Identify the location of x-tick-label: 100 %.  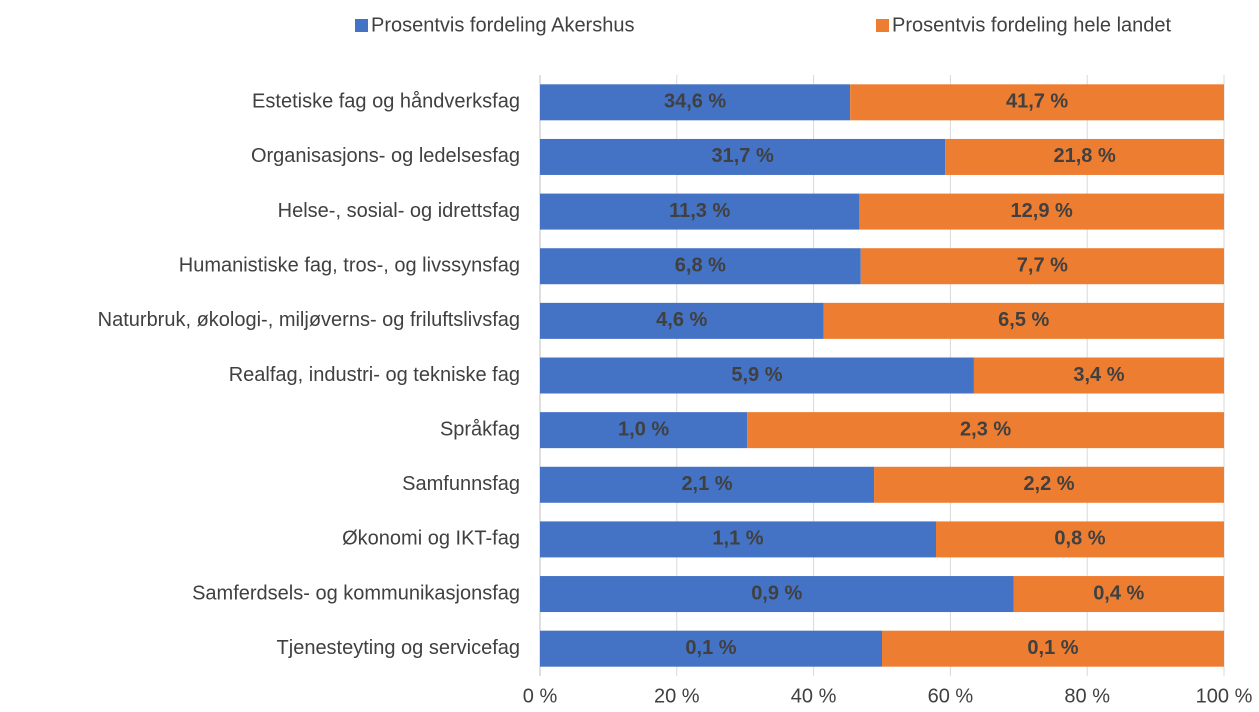
(1224, 696).